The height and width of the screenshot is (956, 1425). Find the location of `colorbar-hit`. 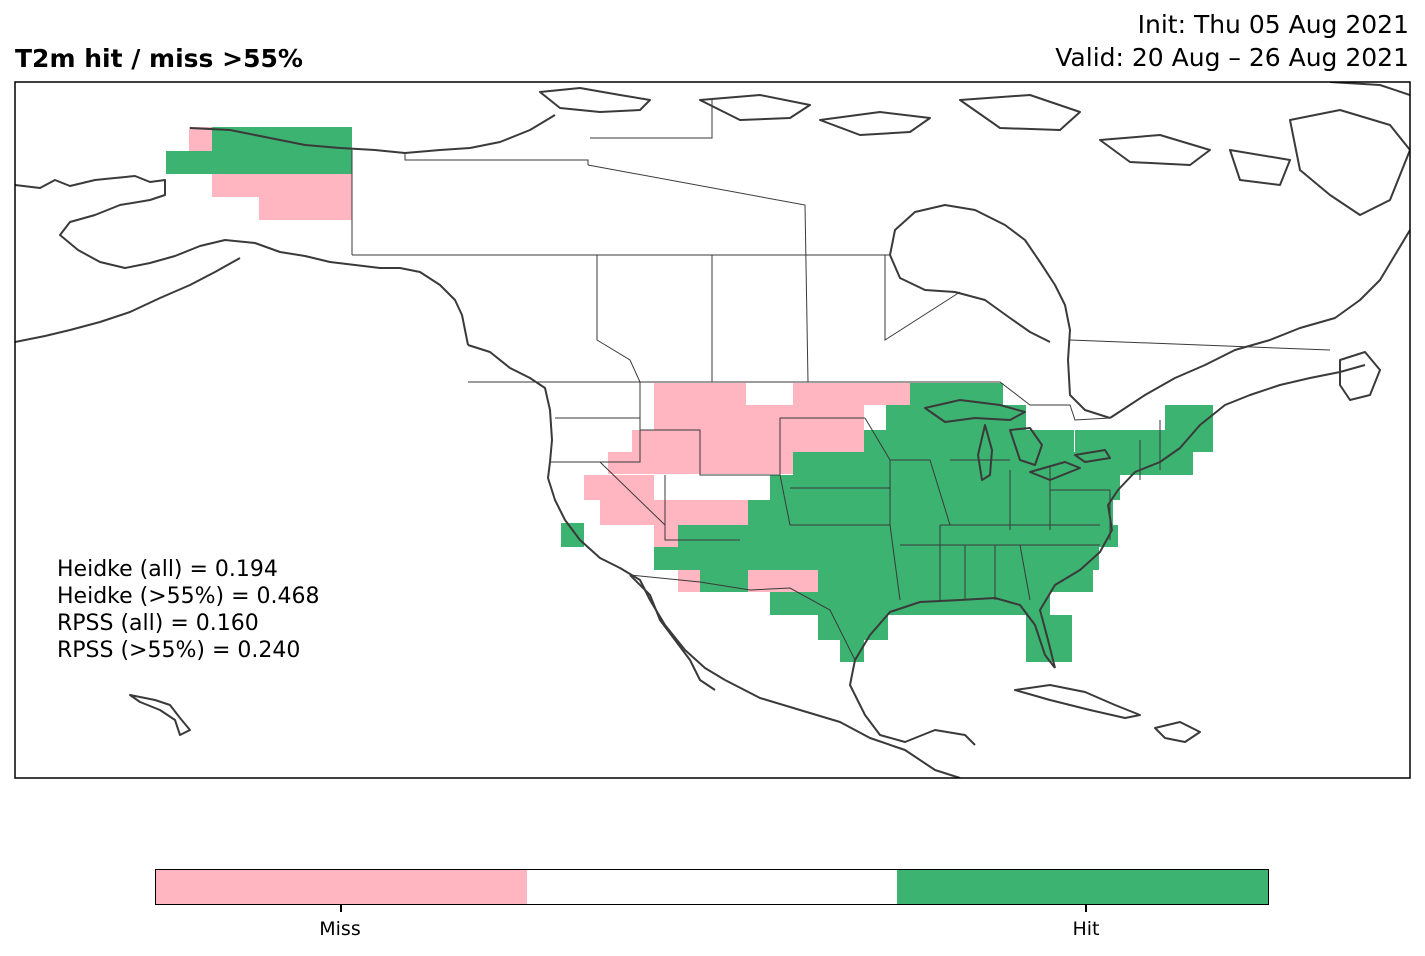

colorbar-hit is located at coordinates (1083, 887).